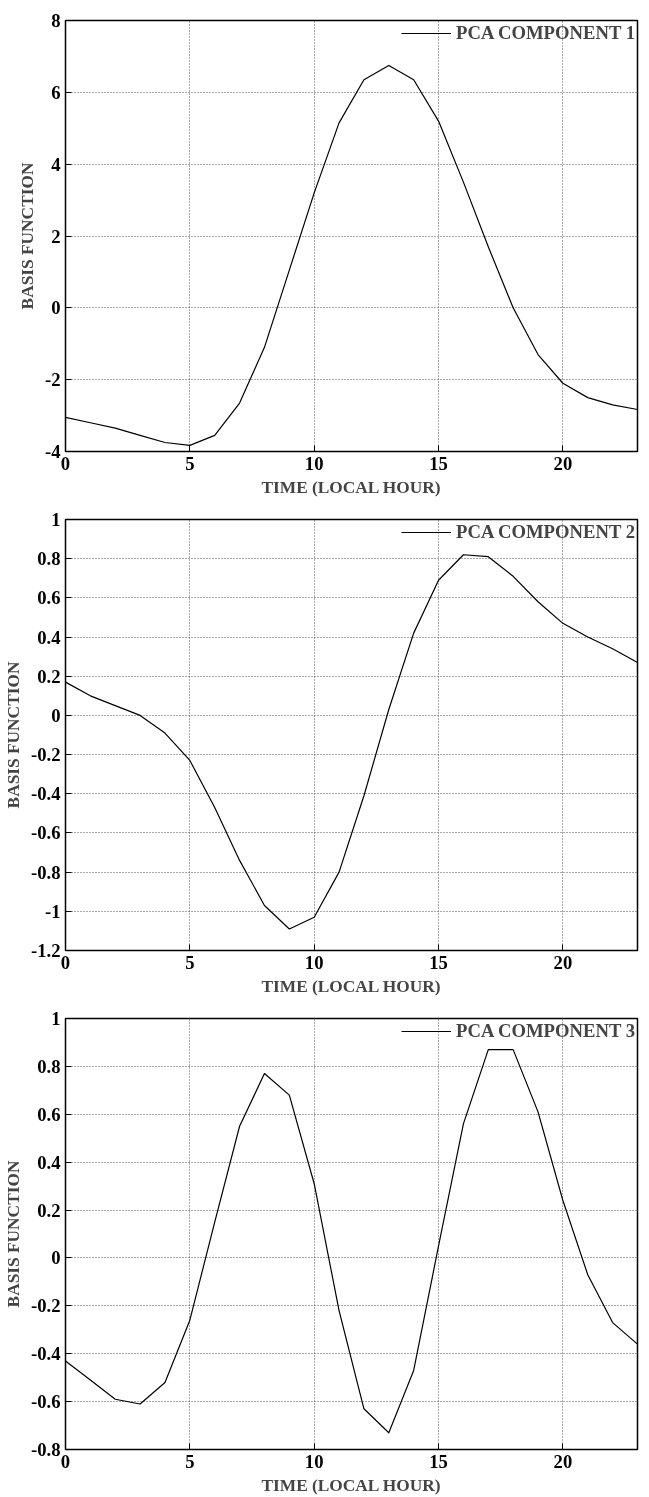 The image size is (649, 1497). What do you see at coordinates (545, 532) in the screenshot?
I see `legend-label: PCA COMPONENT 2` at bounding box center [545, 532].